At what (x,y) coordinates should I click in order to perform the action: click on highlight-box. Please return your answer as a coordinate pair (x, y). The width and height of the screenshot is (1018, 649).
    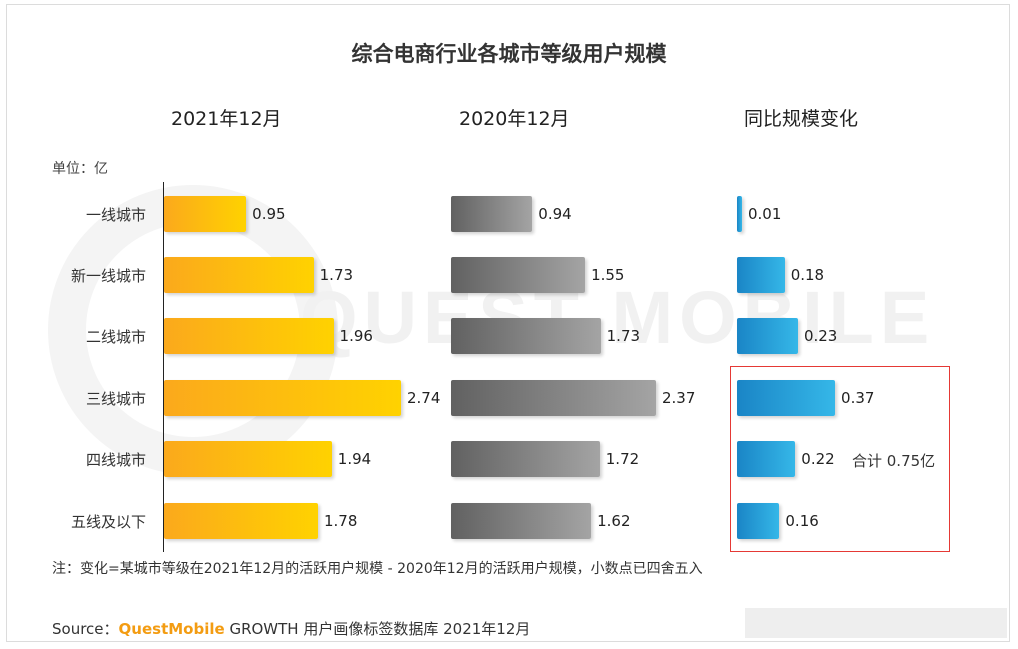
    Looking at the image, I should click on (840, 459).